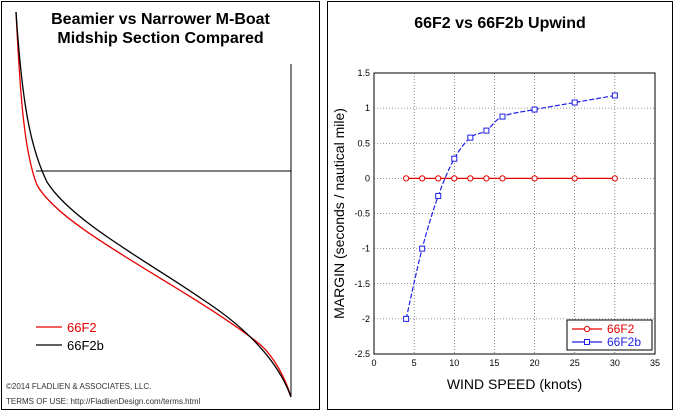 This screenshot has height=416, width=675. I want to click on left-chart-title-line2: Midship Section Compared, so click(160, 38).